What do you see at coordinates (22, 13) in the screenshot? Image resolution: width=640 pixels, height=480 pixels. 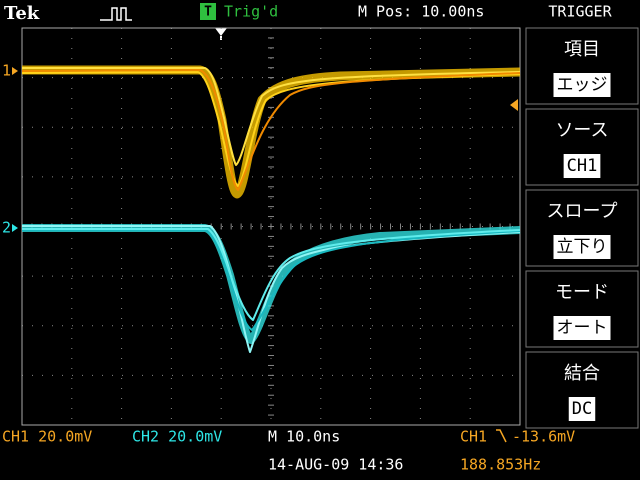 I see `brand: Tek` at bounding box center [22, 13].